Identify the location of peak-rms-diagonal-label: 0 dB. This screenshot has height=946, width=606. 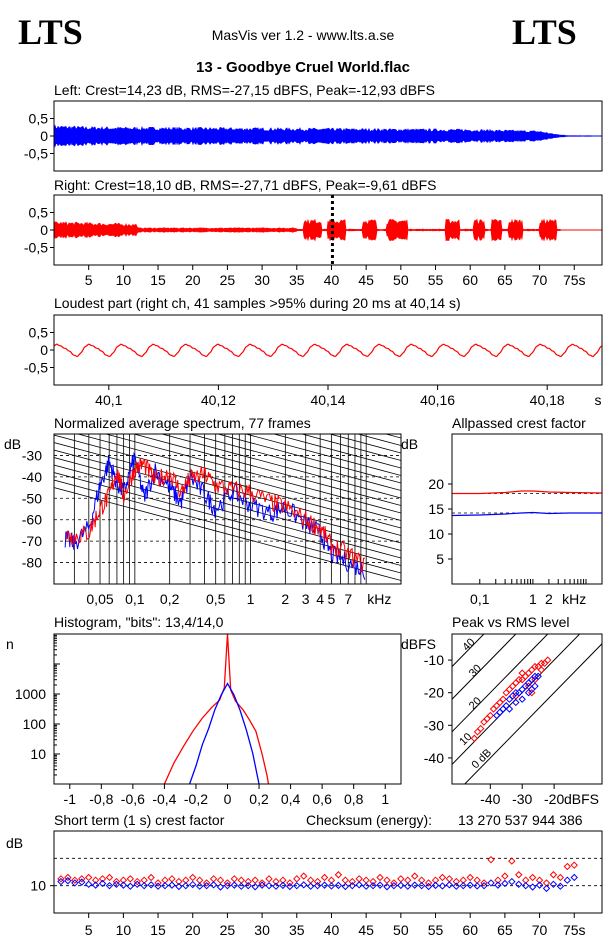
(482, 759).